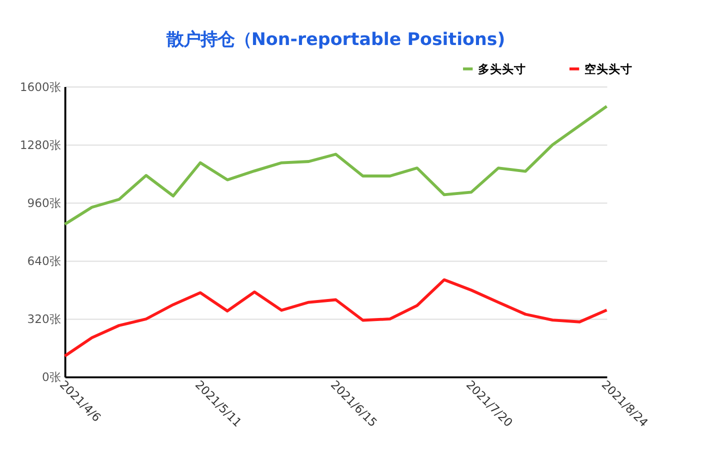 The image size is (718, 468). What do you see at coordinates (335, 40) in the screenshot?
I see `chart-title: 散户持仓（Non-reportable Positions)` at bounding box center [335, 40].